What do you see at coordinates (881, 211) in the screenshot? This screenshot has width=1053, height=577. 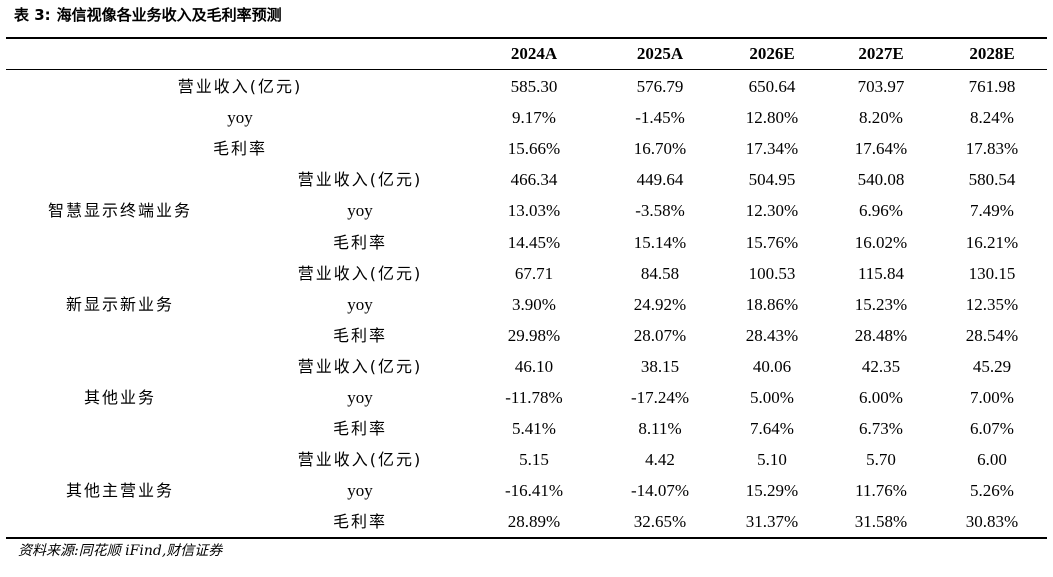 I see `table-cell: 6.96%` at bounding box center [881, 211].